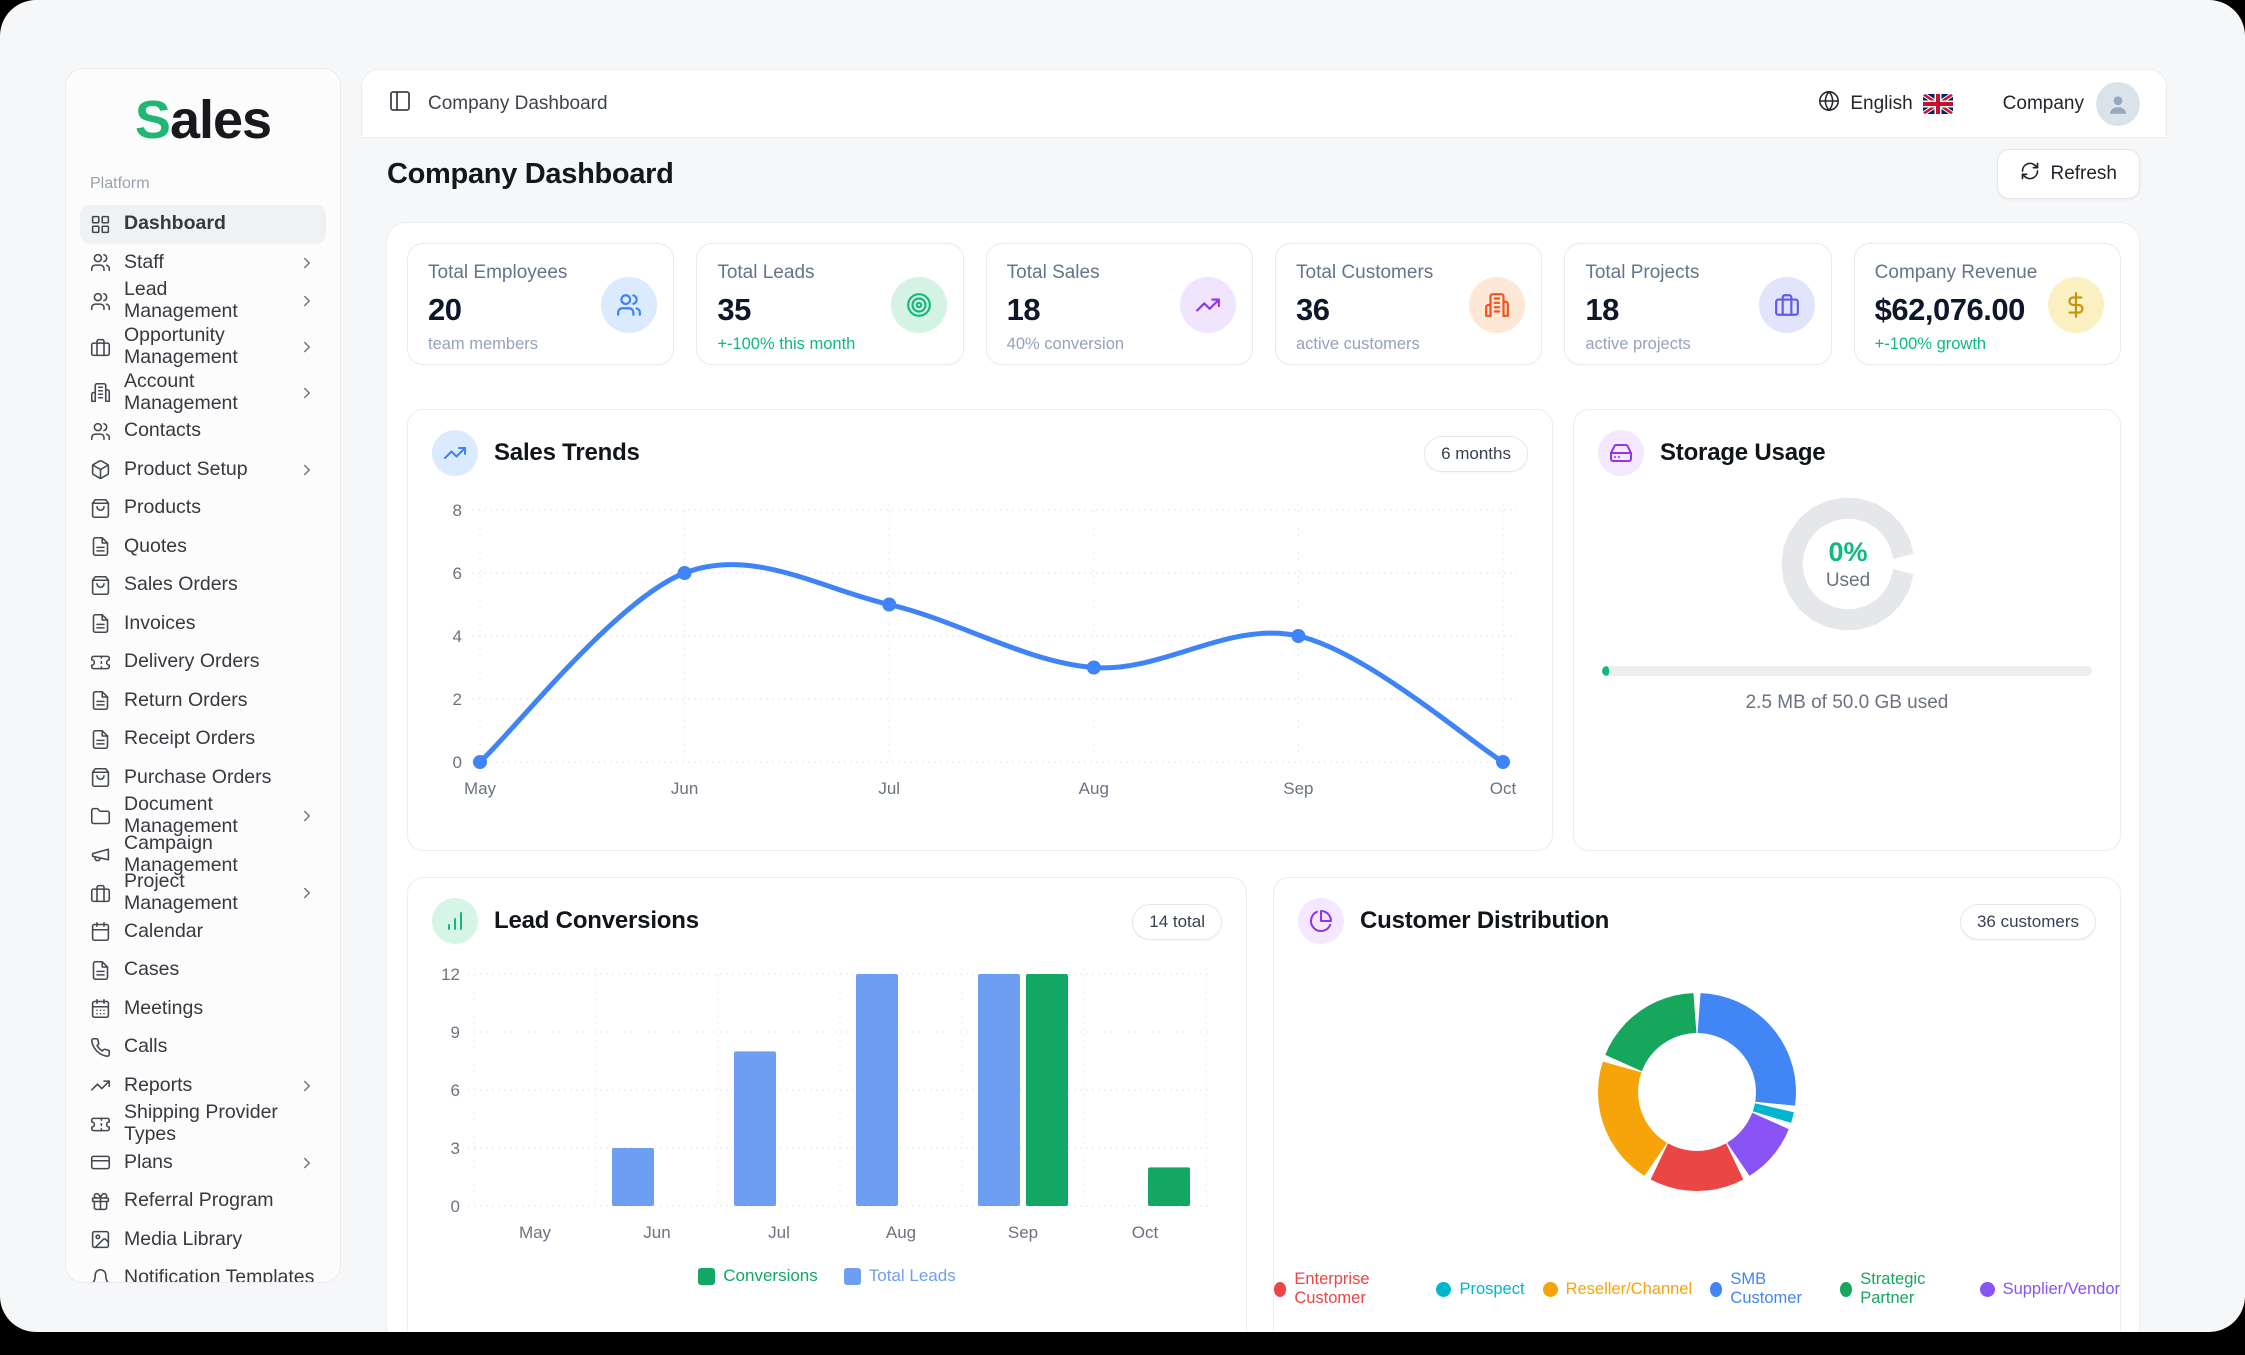  Describe the element at coordinates (445, 309) in the screenshot. I see `stat-value: 20` at that location.